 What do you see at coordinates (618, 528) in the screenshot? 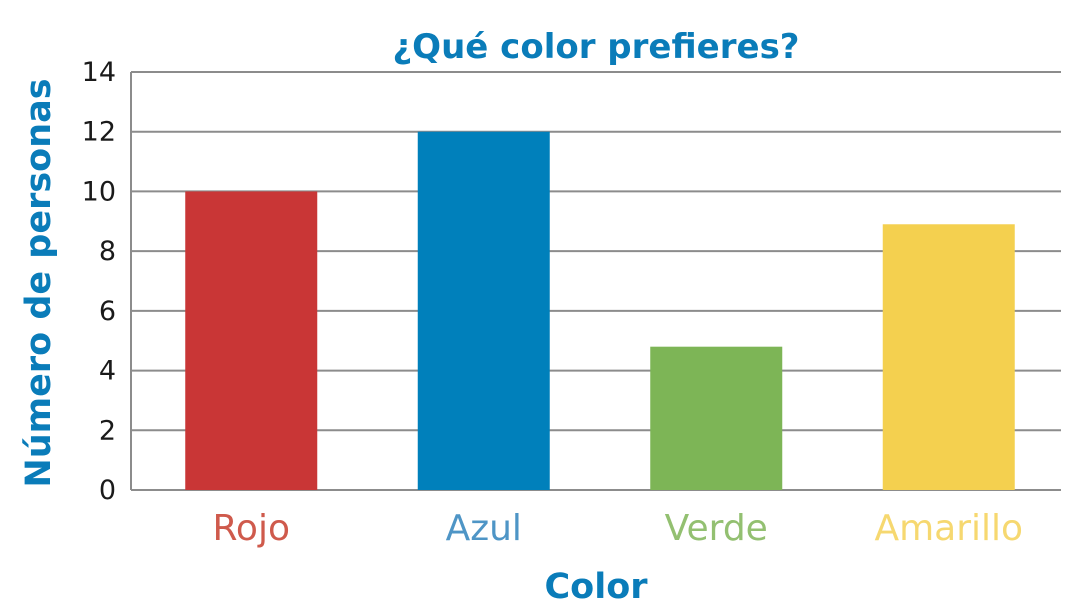
I see `x-category-labels: Rojo Azul Verde Amarillo` at bounding box center [618, 528].